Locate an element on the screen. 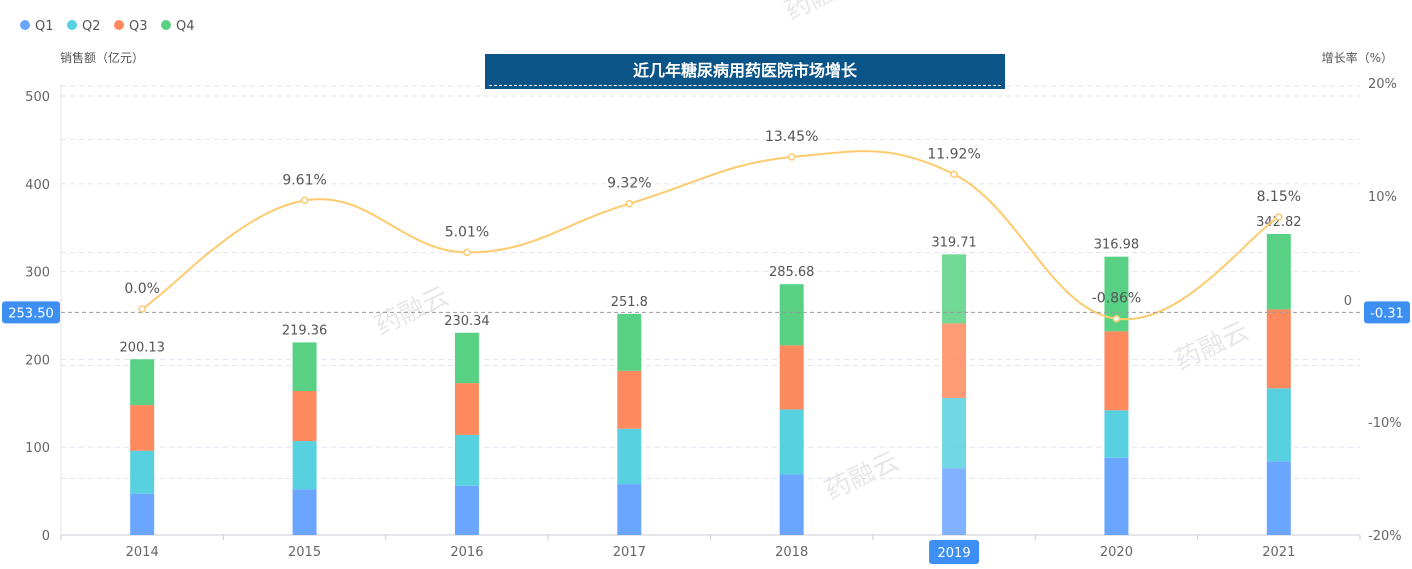  bar-q1-2018 is located at coordinates (791, 504).